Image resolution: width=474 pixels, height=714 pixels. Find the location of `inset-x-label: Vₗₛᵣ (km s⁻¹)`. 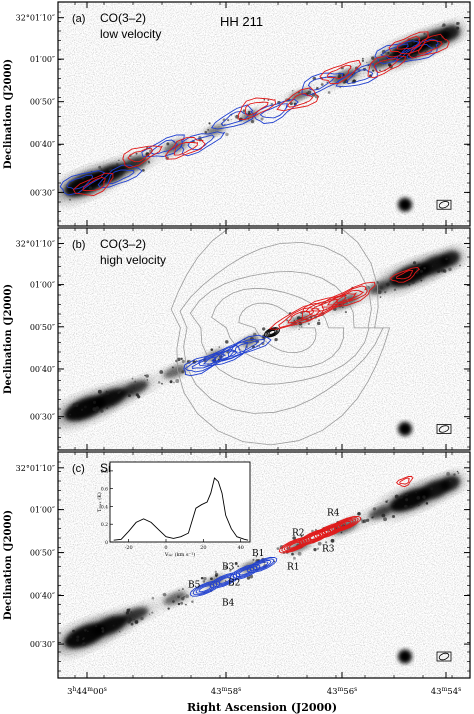

inset-x-label: Vₗₛᵣ (km s⁻¹) is located at coordinates (179, 554).